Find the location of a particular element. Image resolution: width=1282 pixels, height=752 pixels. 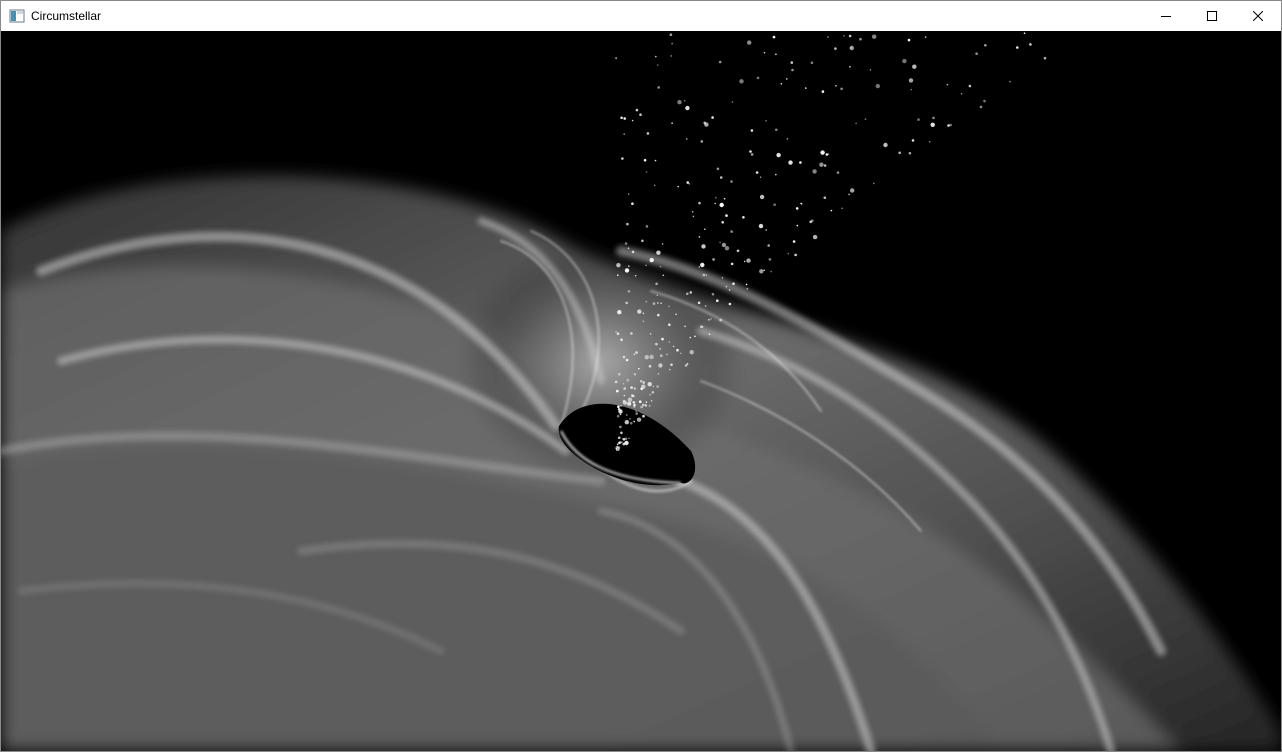

close-icon is located at coordinates (1258, 16).